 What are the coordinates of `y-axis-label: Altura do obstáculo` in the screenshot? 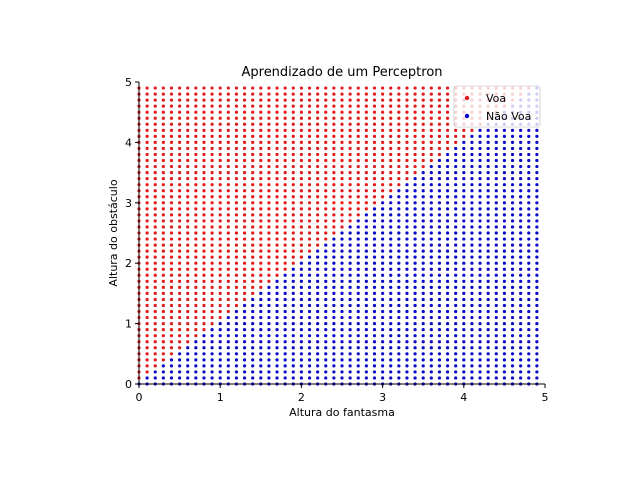 It's located at (113, 232).